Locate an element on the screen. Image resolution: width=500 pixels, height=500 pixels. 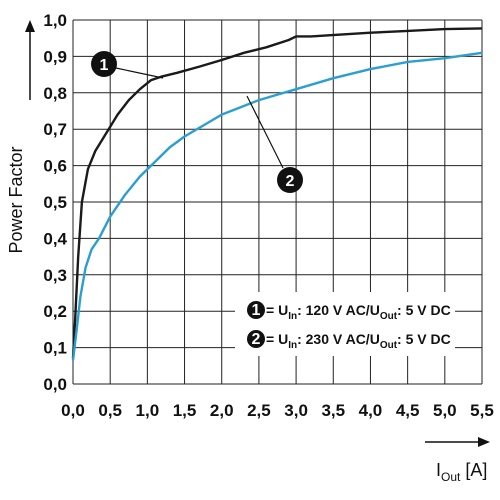
y-axis-title-group: Power Factor is located at coordinates (20, 137).